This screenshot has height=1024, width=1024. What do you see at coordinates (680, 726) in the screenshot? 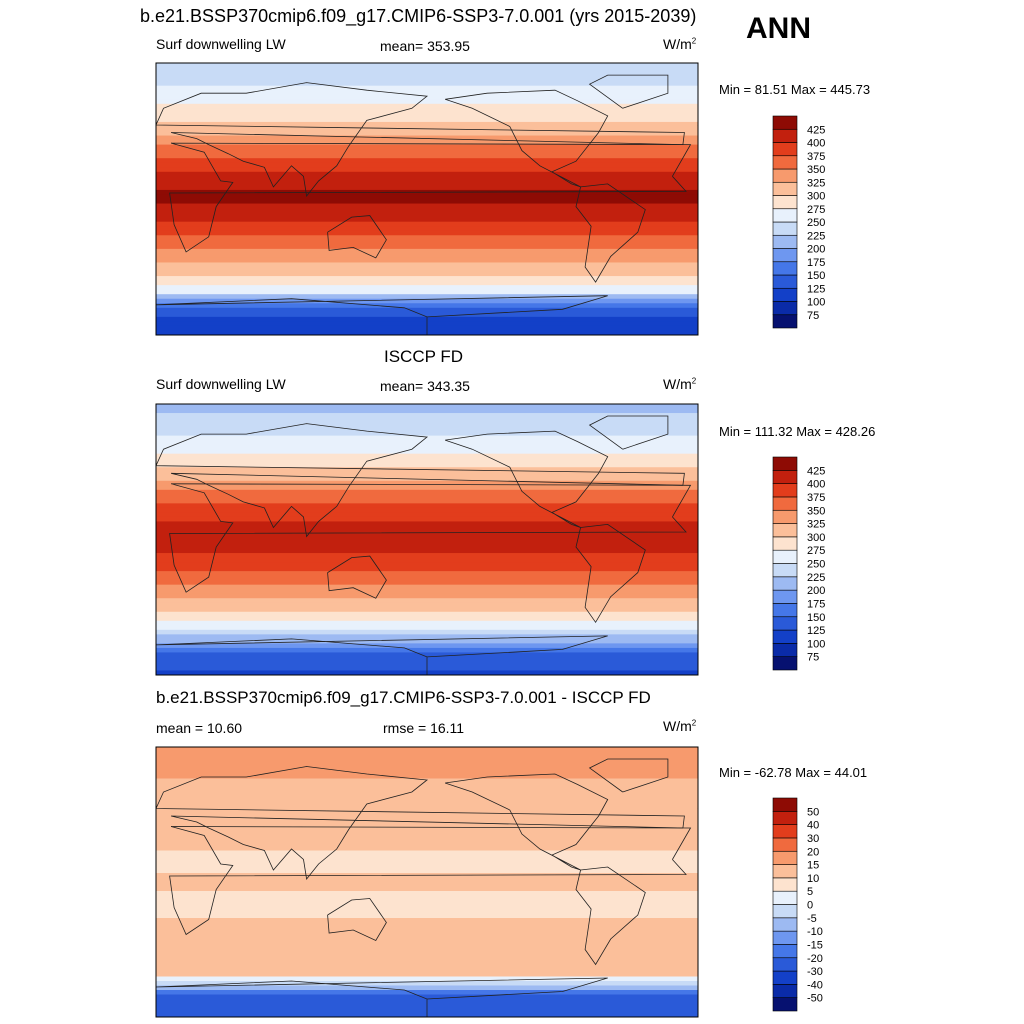
I see `panel3-units: W/m2` at bounding box center [680, 726].